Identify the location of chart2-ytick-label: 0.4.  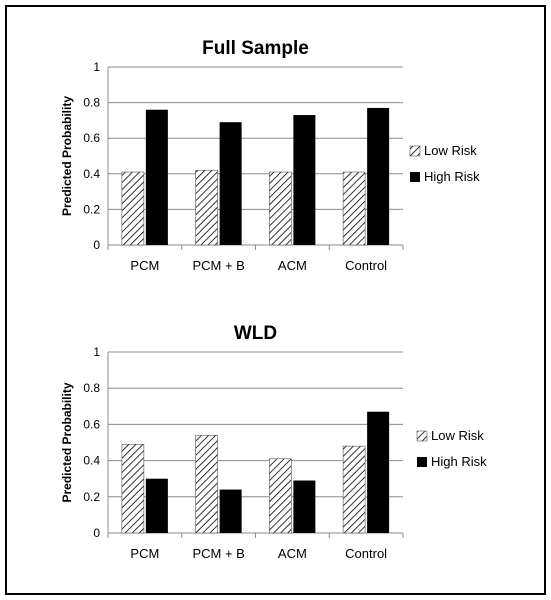
(91, 461).